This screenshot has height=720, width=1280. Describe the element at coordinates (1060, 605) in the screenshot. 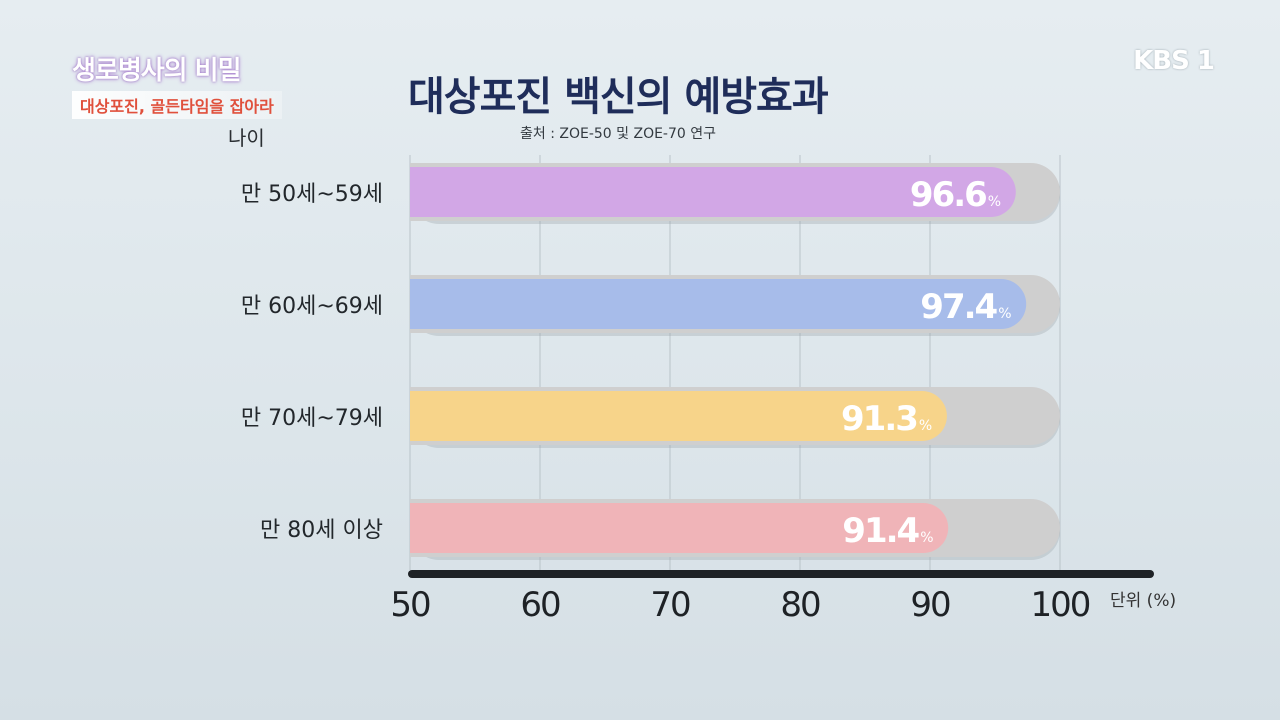

I see `x-tick-label: 100` at that location.